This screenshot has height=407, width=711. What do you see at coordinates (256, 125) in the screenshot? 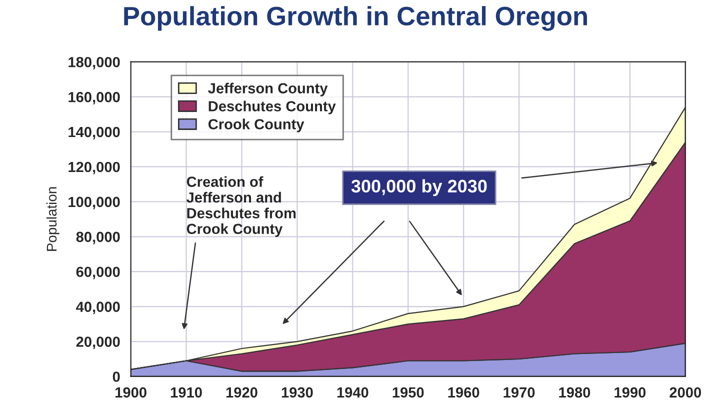
I see `legend-label: Crook County` at bounding box center [256, 125].